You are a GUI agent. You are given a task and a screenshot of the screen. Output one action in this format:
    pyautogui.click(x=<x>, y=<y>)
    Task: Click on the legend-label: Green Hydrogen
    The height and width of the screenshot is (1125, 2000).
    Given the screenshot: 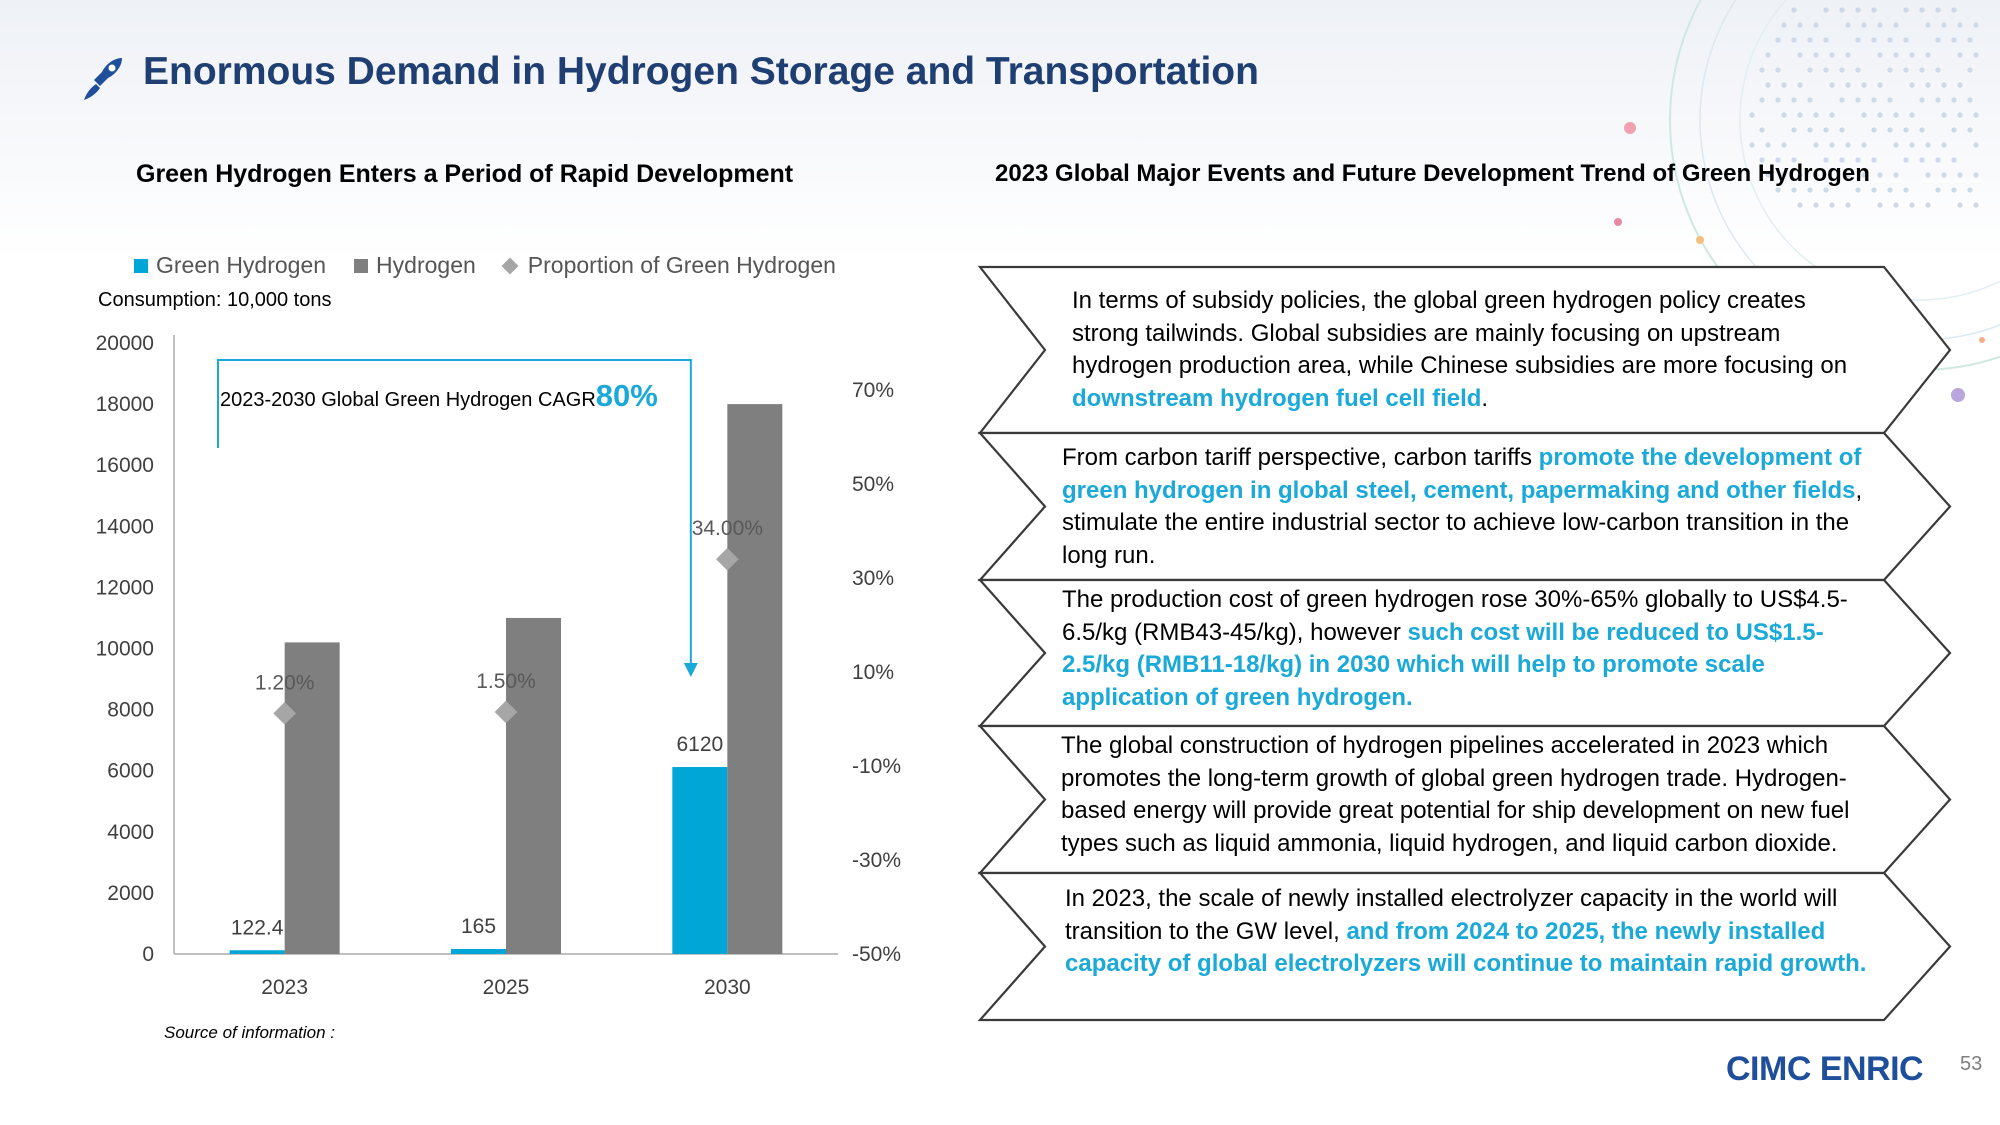 What is the action you would take?
    pyautogui.click(x=241, y=265)
    